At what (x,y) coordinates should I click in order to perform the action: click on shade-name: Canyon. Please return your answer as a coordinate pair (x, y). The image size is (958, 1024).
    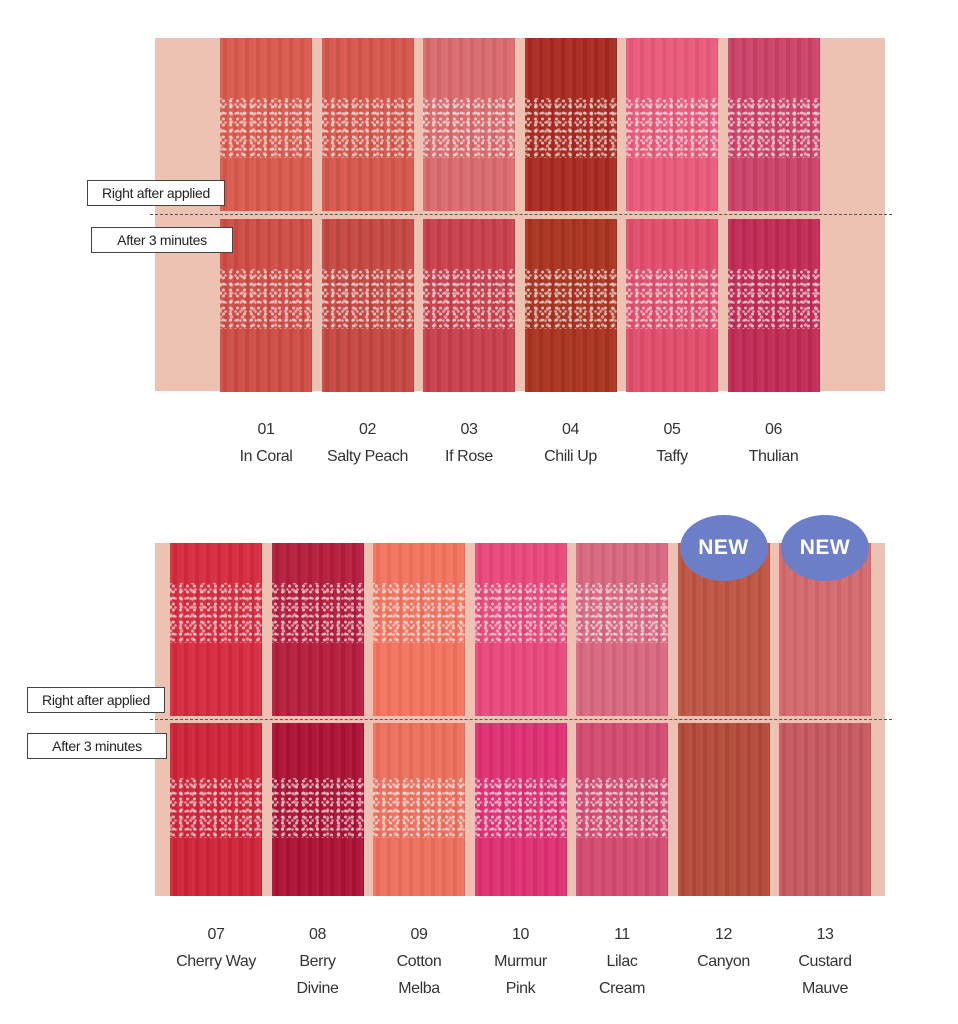
    Looking at the image, I should click on (723, 961).